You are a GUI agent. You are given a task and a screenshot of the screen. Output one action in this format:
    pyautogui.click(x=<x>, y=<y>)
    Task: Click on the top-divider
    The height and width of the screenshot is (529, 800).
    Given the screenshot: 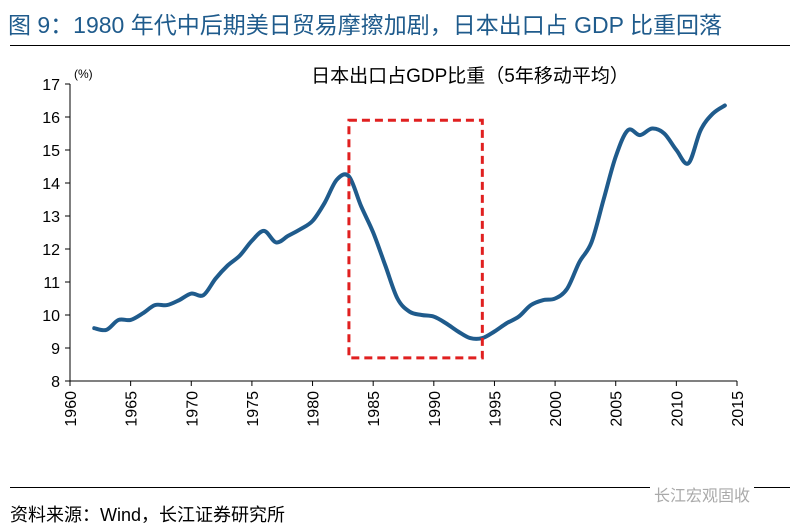 What is the action you would take?
    pyautogui.click(x=400, y=45)
    